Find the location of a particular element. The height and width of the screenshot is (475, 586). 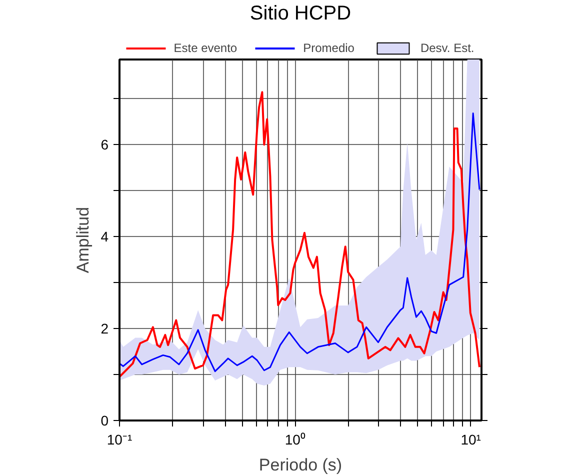

legend-label: Este evento is located at coordinates (206, 48).